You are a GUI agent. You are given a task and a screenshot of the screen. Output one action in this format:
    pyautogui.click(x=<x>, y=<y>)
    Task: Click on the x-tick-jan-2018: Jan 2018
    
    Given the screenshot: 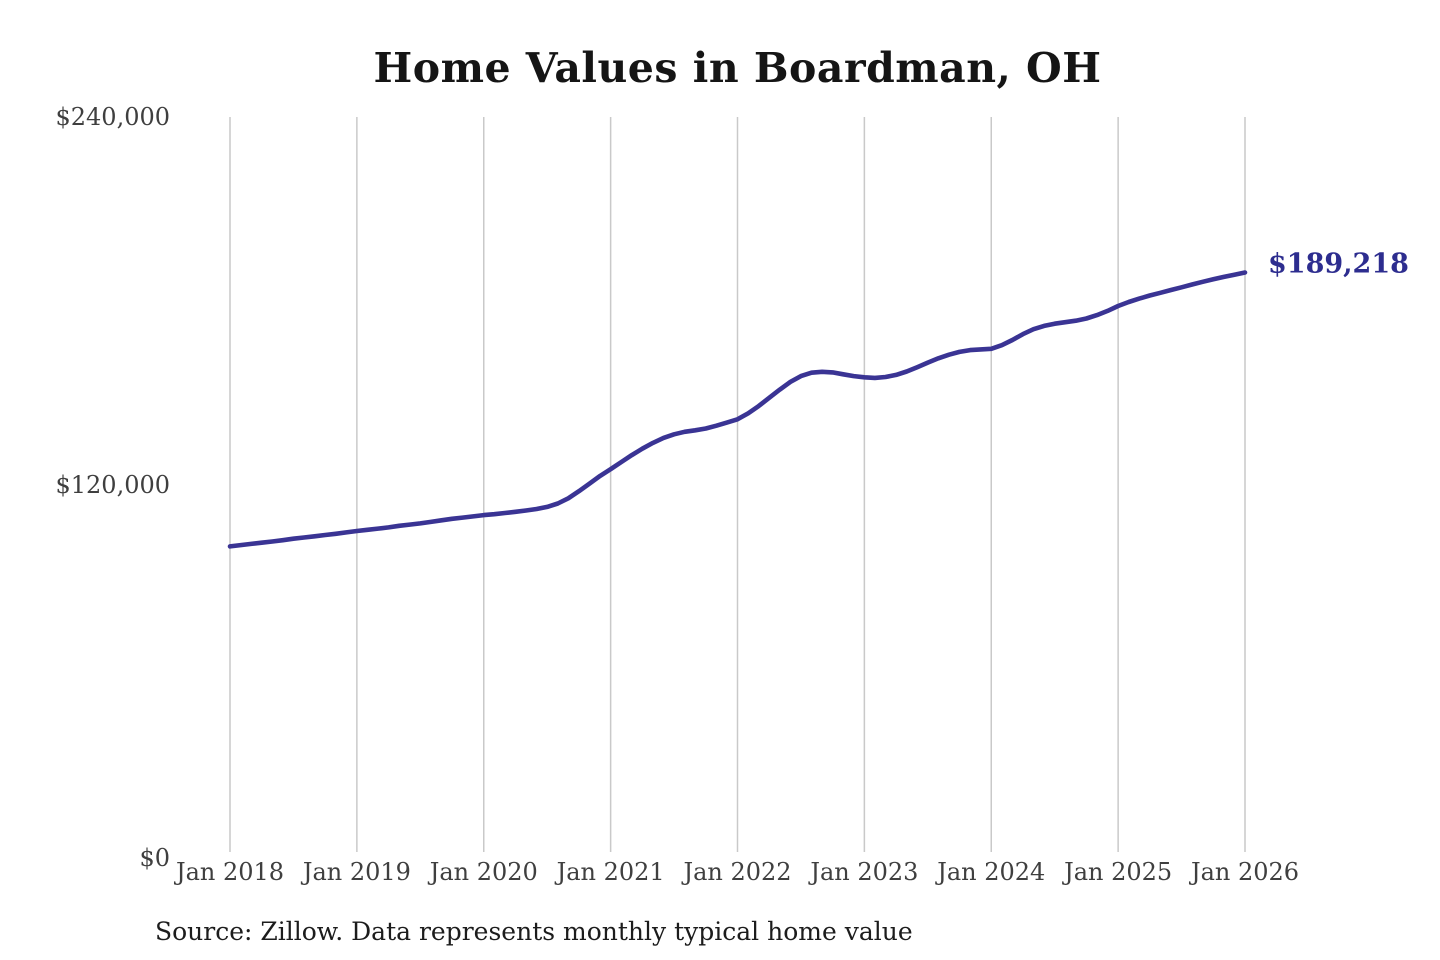 What is the action you would take?
    pyautogui.click(x=230, y=872)
    